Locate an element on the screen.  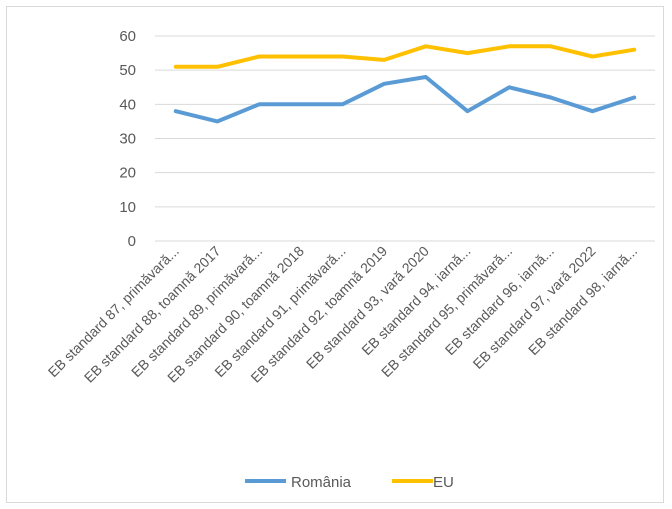
series-lines is located at coordinates (405, 84).